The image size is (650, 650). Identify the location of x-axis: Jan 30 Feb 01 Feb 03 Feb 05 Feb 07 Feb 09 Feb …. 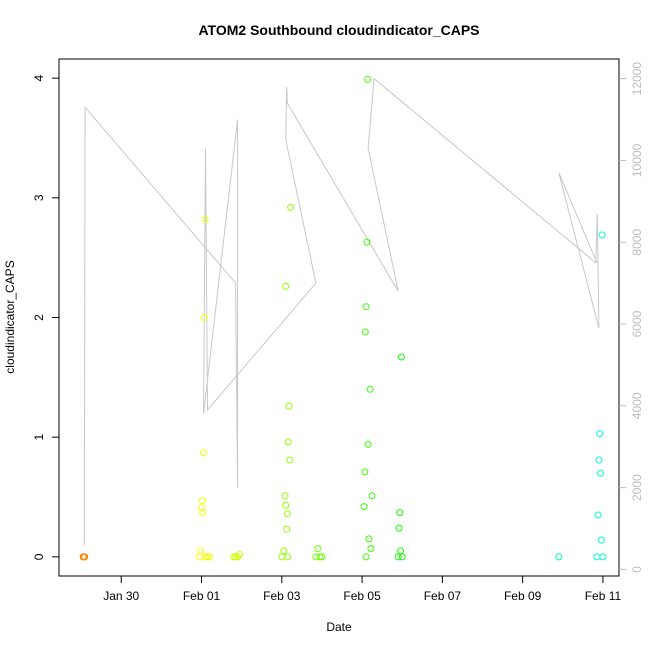
(362, 589).